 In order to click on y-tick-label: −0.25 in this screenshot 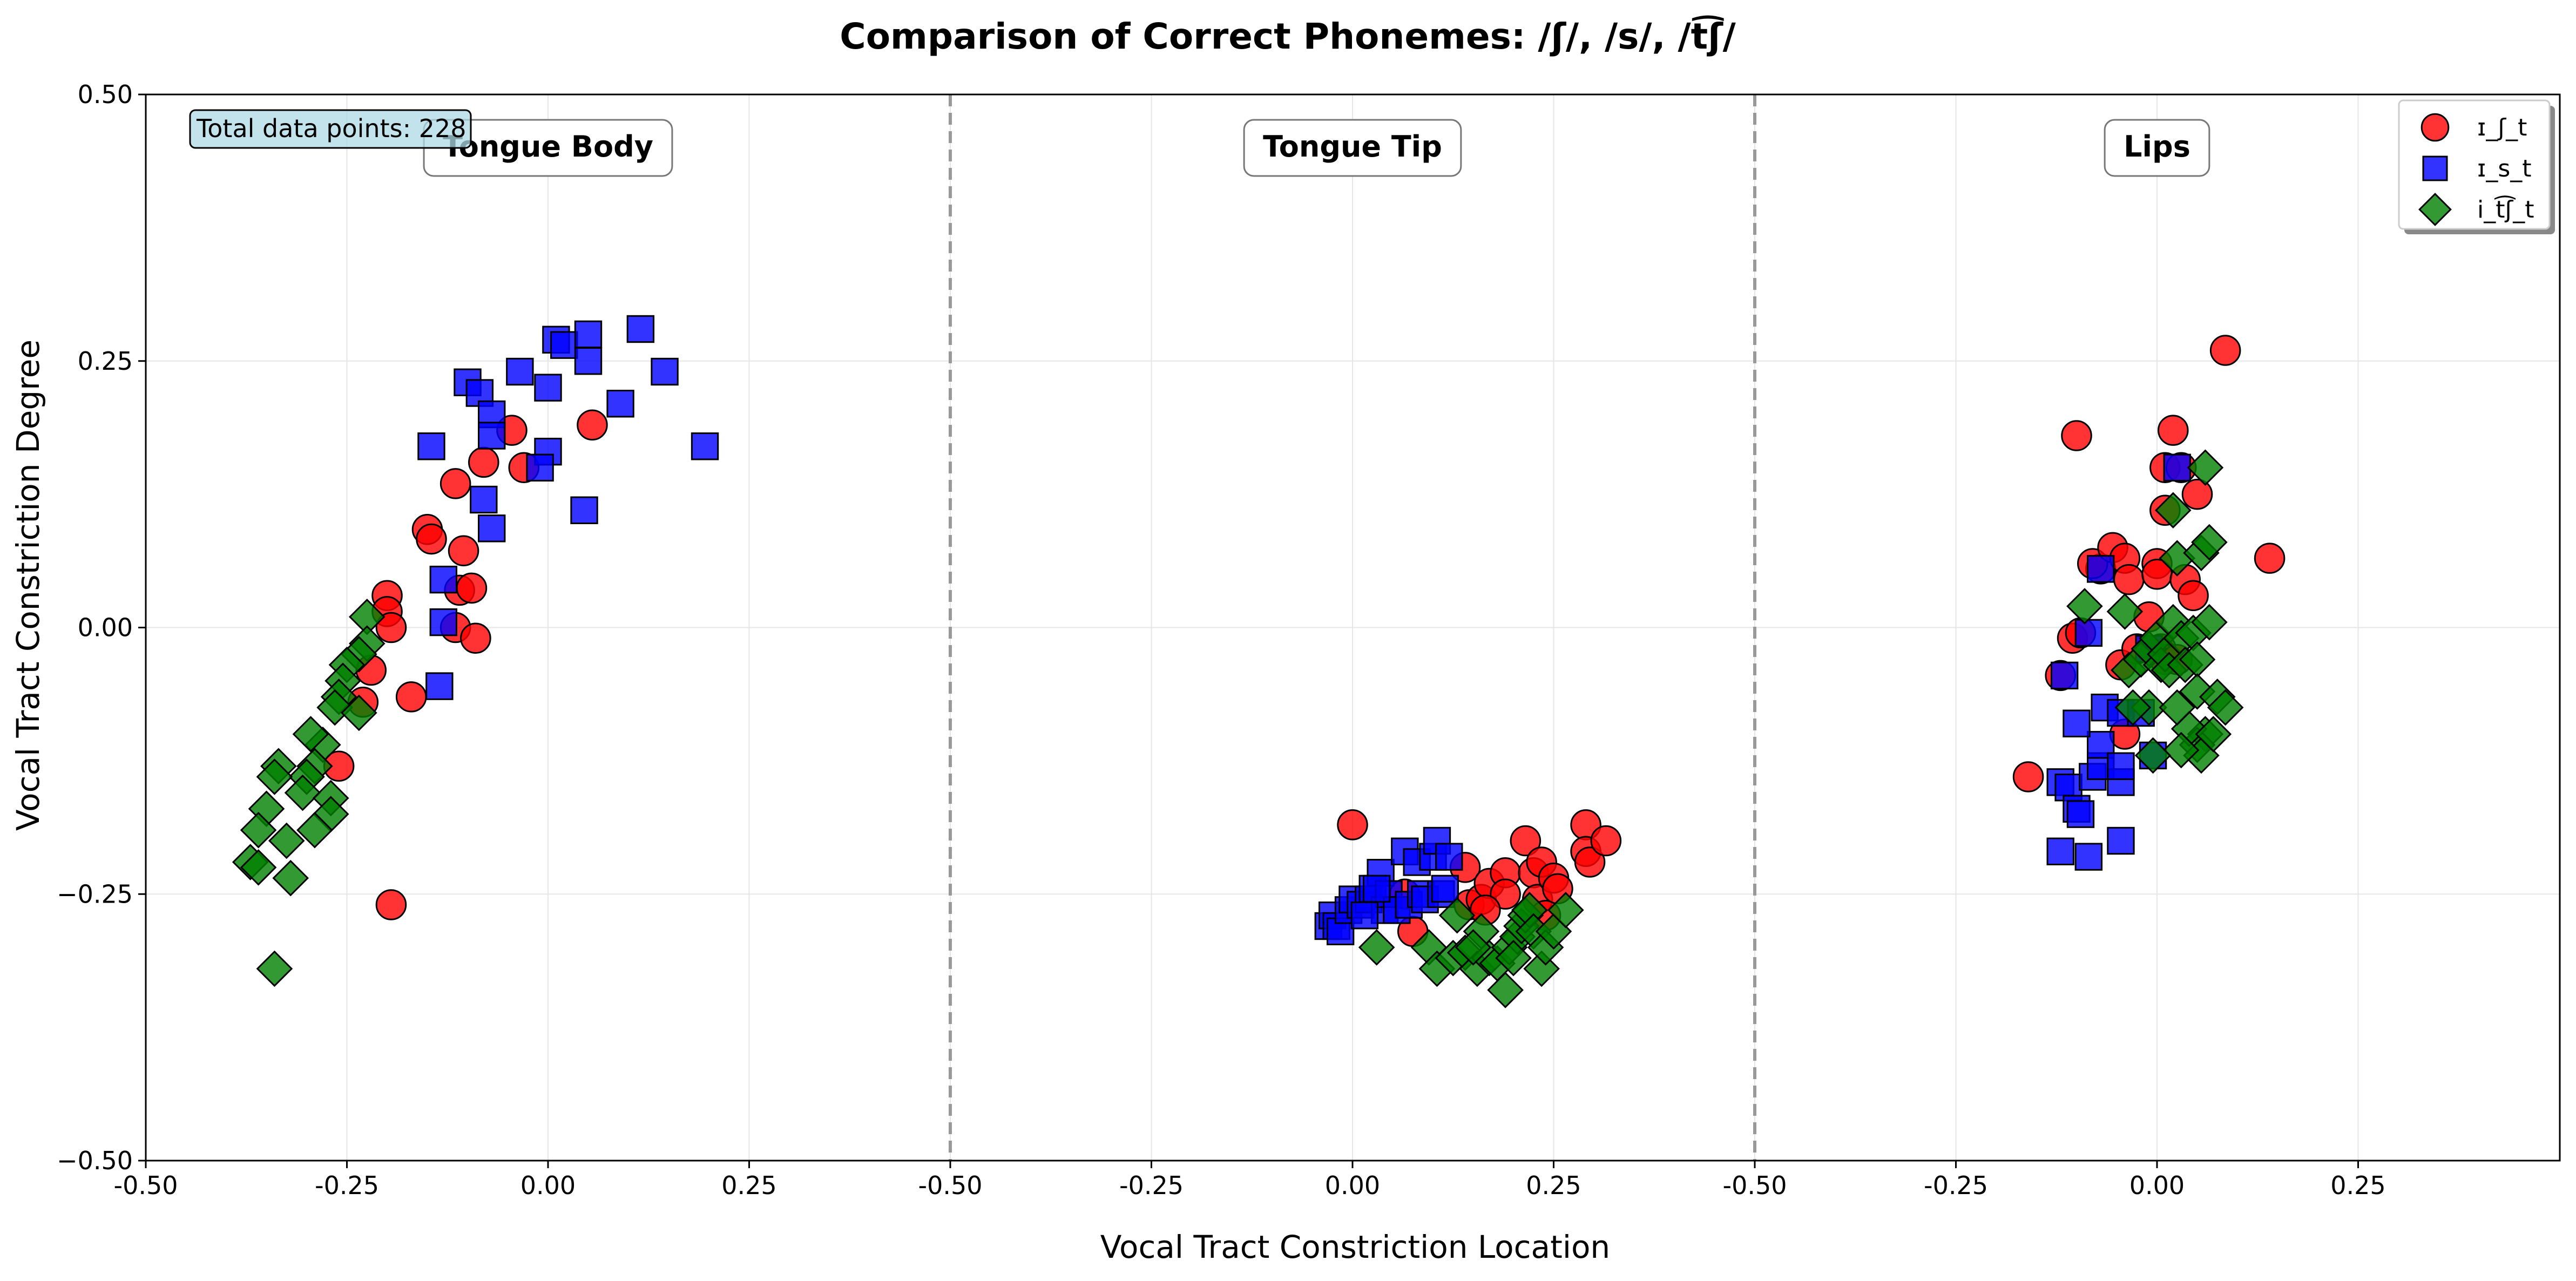, I will do `click(95, 894)`.